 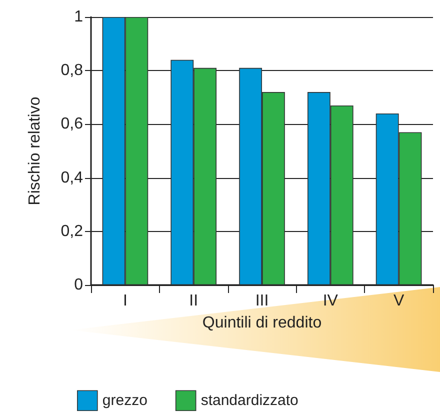 I want to click on y-tick-label: 1, so click(x=79, y=17).